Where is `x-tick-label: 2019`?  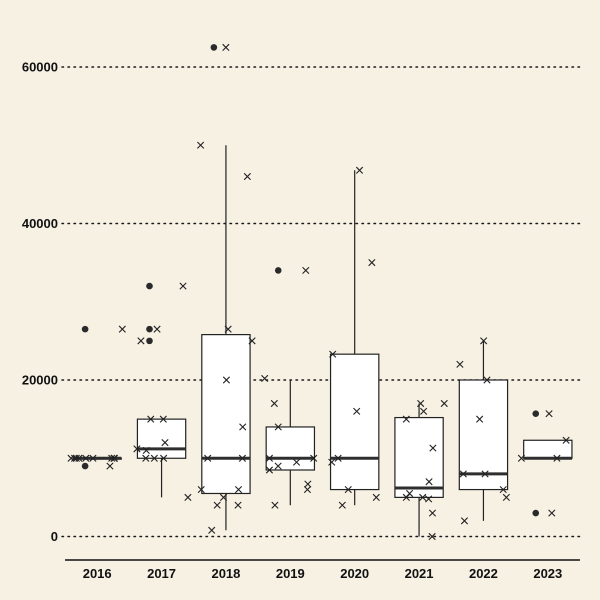
x-tick-label: 2019 is located at coordinates (290, 573).